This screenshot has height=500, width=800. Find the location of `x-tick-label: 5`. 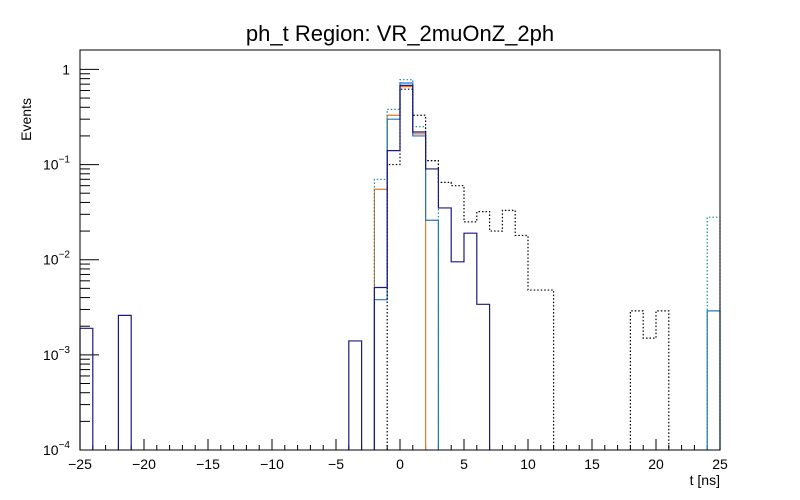

x-tick-label: 5 is located at coordinates (464, 464).